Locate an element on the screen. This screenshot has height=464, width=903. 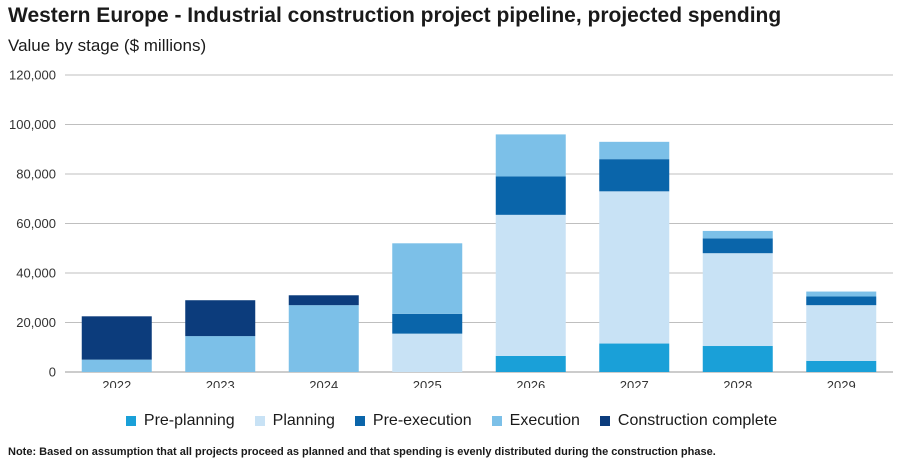
legend-item: Execution is located at coordinates (535, 421).